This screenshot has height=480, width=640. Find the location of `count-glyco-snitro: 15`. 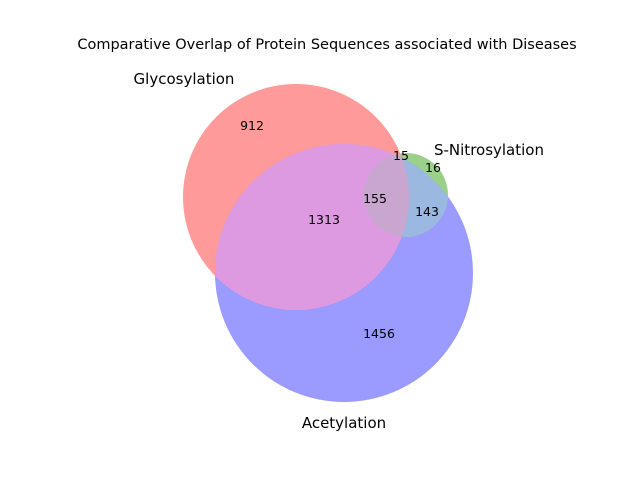

count-glyco-snitro: 15 is located at coordinates (401, 155).